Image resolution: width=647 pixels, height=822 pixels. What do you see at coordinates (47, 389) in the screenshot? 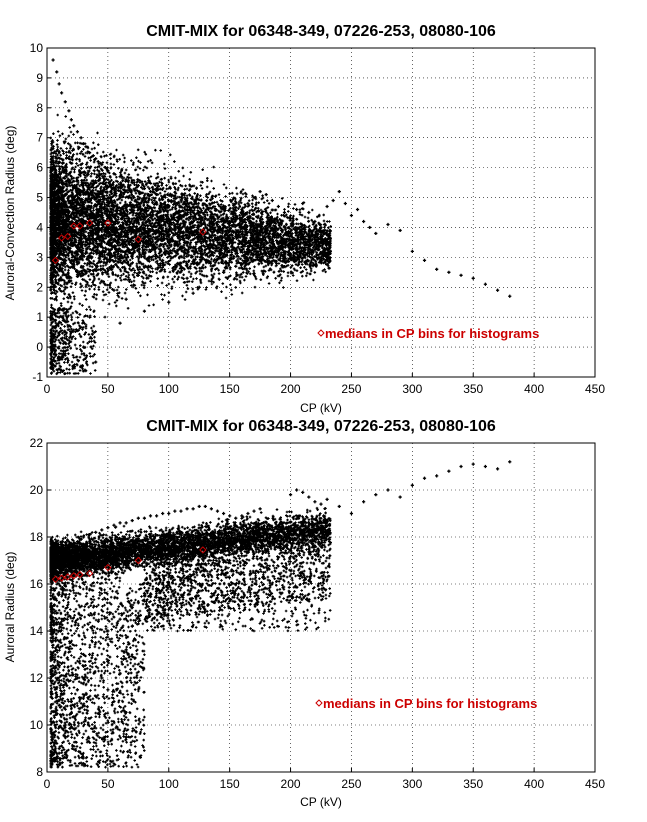
I see `x-tick-label: 0` at bounding box center [47, 389].